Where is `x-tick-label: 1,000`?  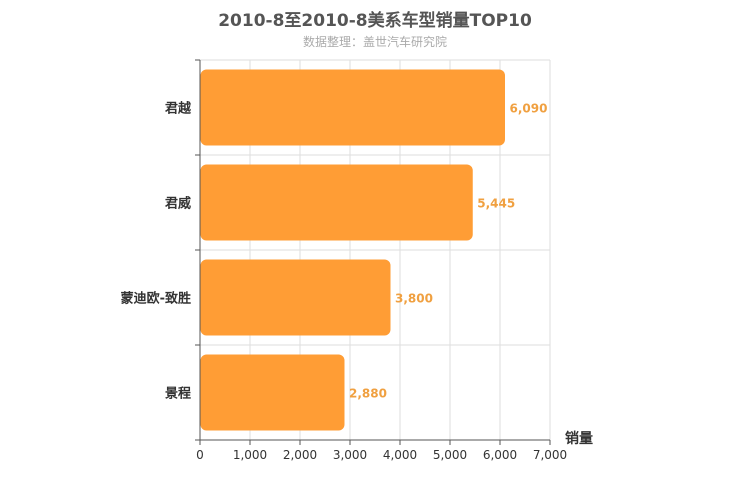
x-tick-label: 1,000 is located at coordinates (250, 455).